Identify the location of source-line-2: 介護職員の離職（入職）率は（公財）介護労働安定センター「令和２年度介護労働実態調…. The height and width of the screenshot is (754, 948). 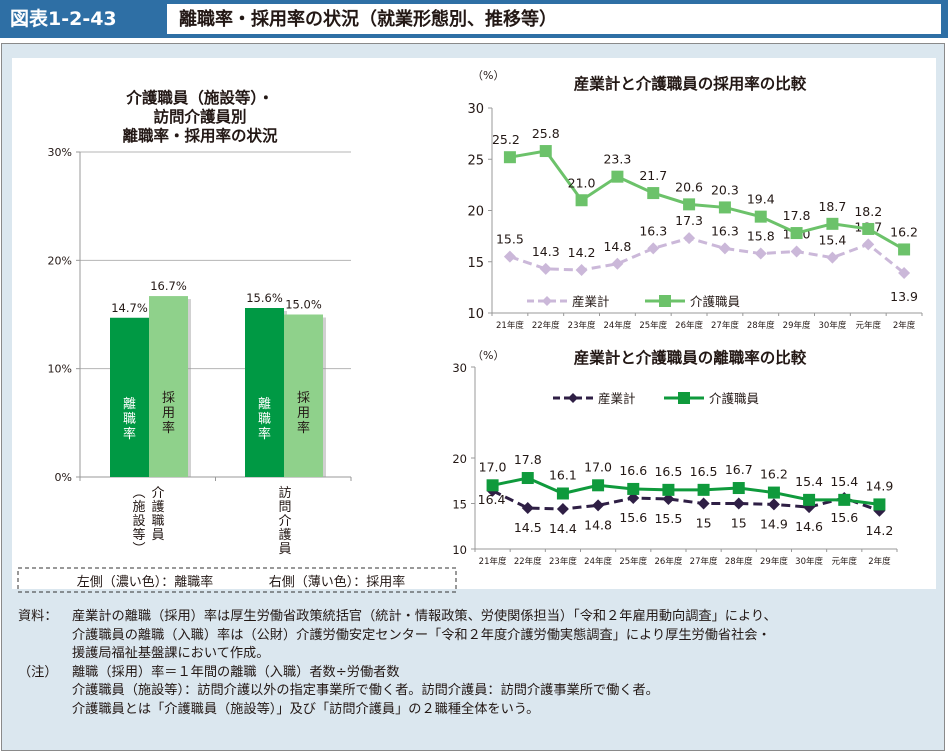
(478, 636).